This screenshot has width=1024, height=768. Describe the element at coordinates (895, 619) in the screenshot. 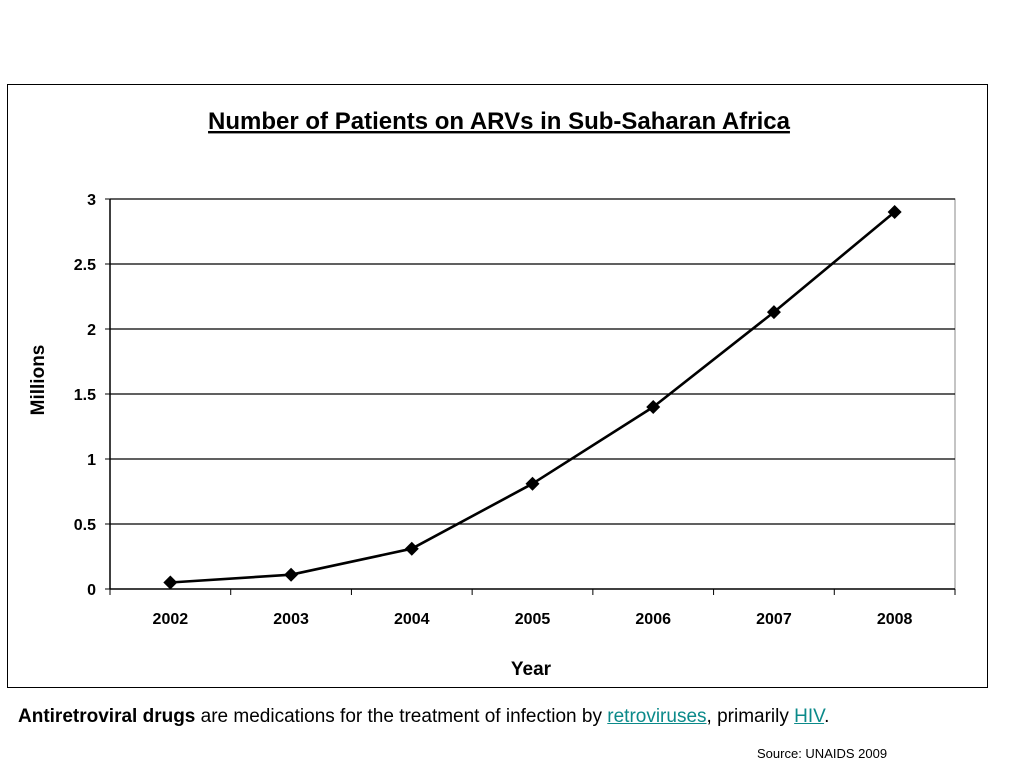

I see `x-tick-label: 2008` at that location.